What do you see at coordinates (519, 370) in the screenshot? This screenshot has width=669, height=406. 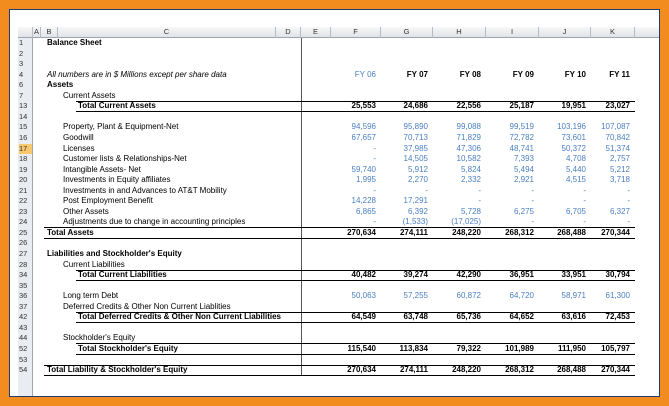 I see `cell-value: 268,312` at bounding box center [519, 370].